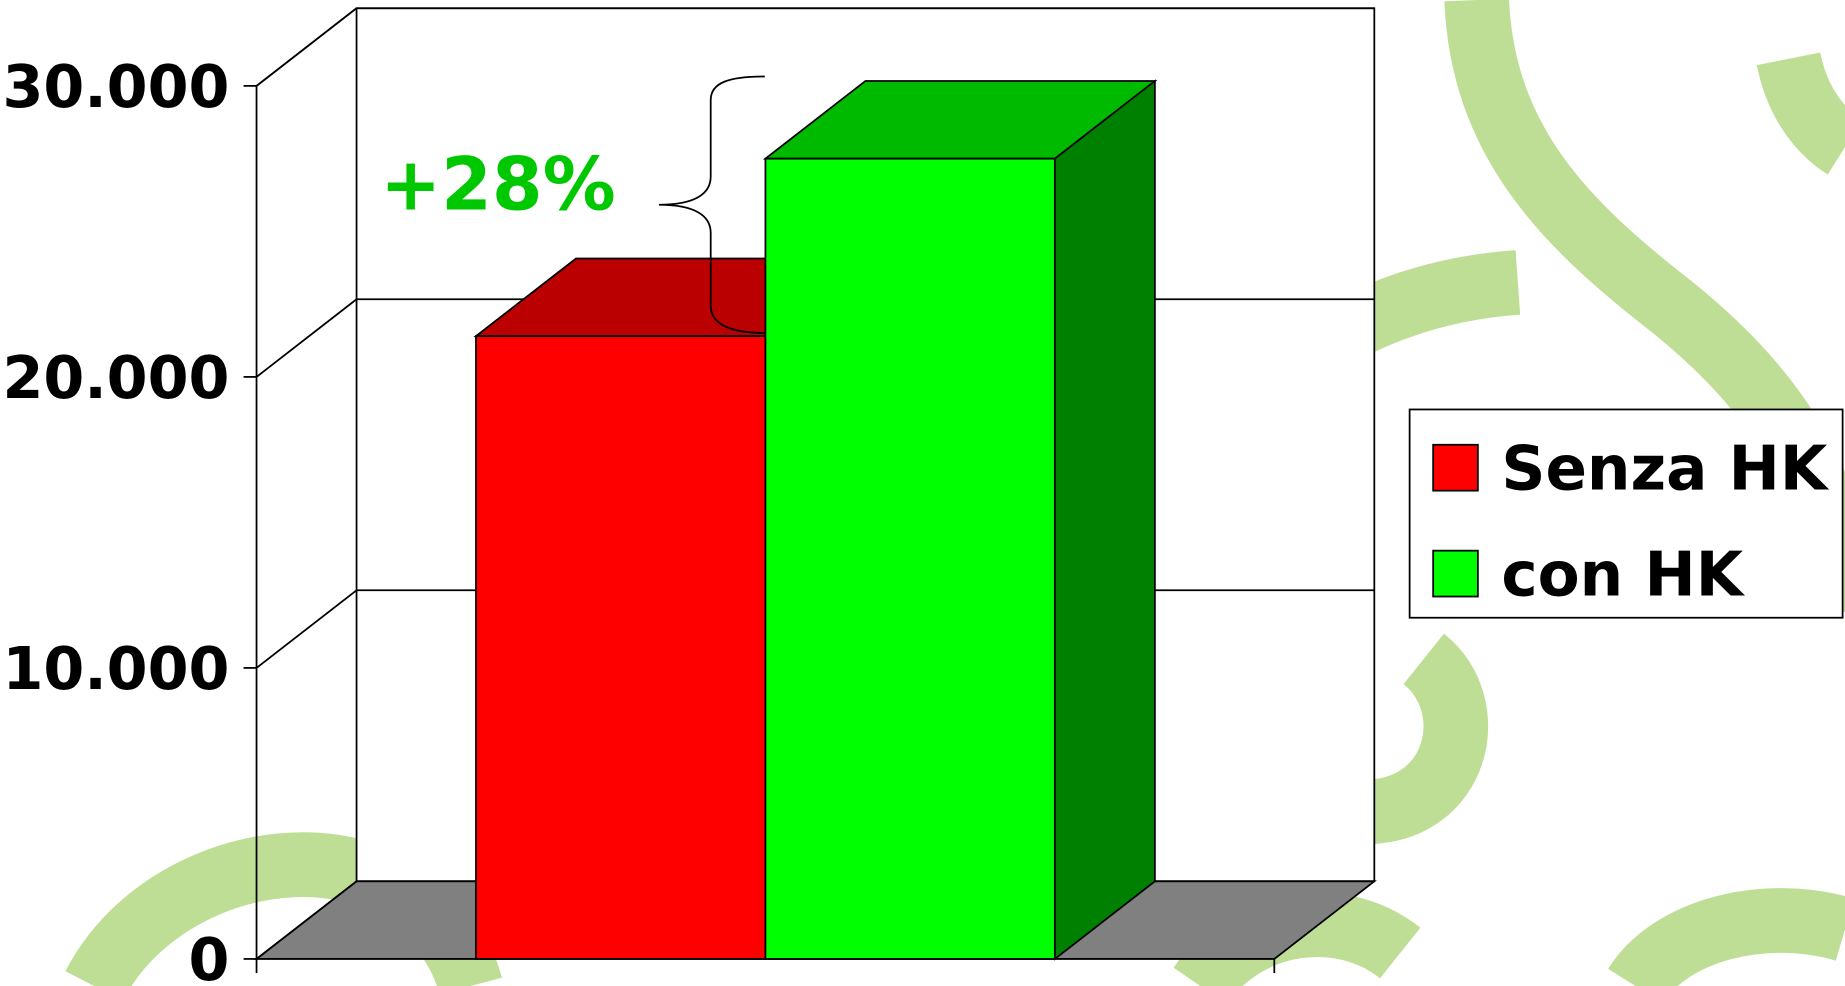  Describe the element at coordinates (115, 86) in the screenshot. I see `y-tick-label: 30.000` at that location.